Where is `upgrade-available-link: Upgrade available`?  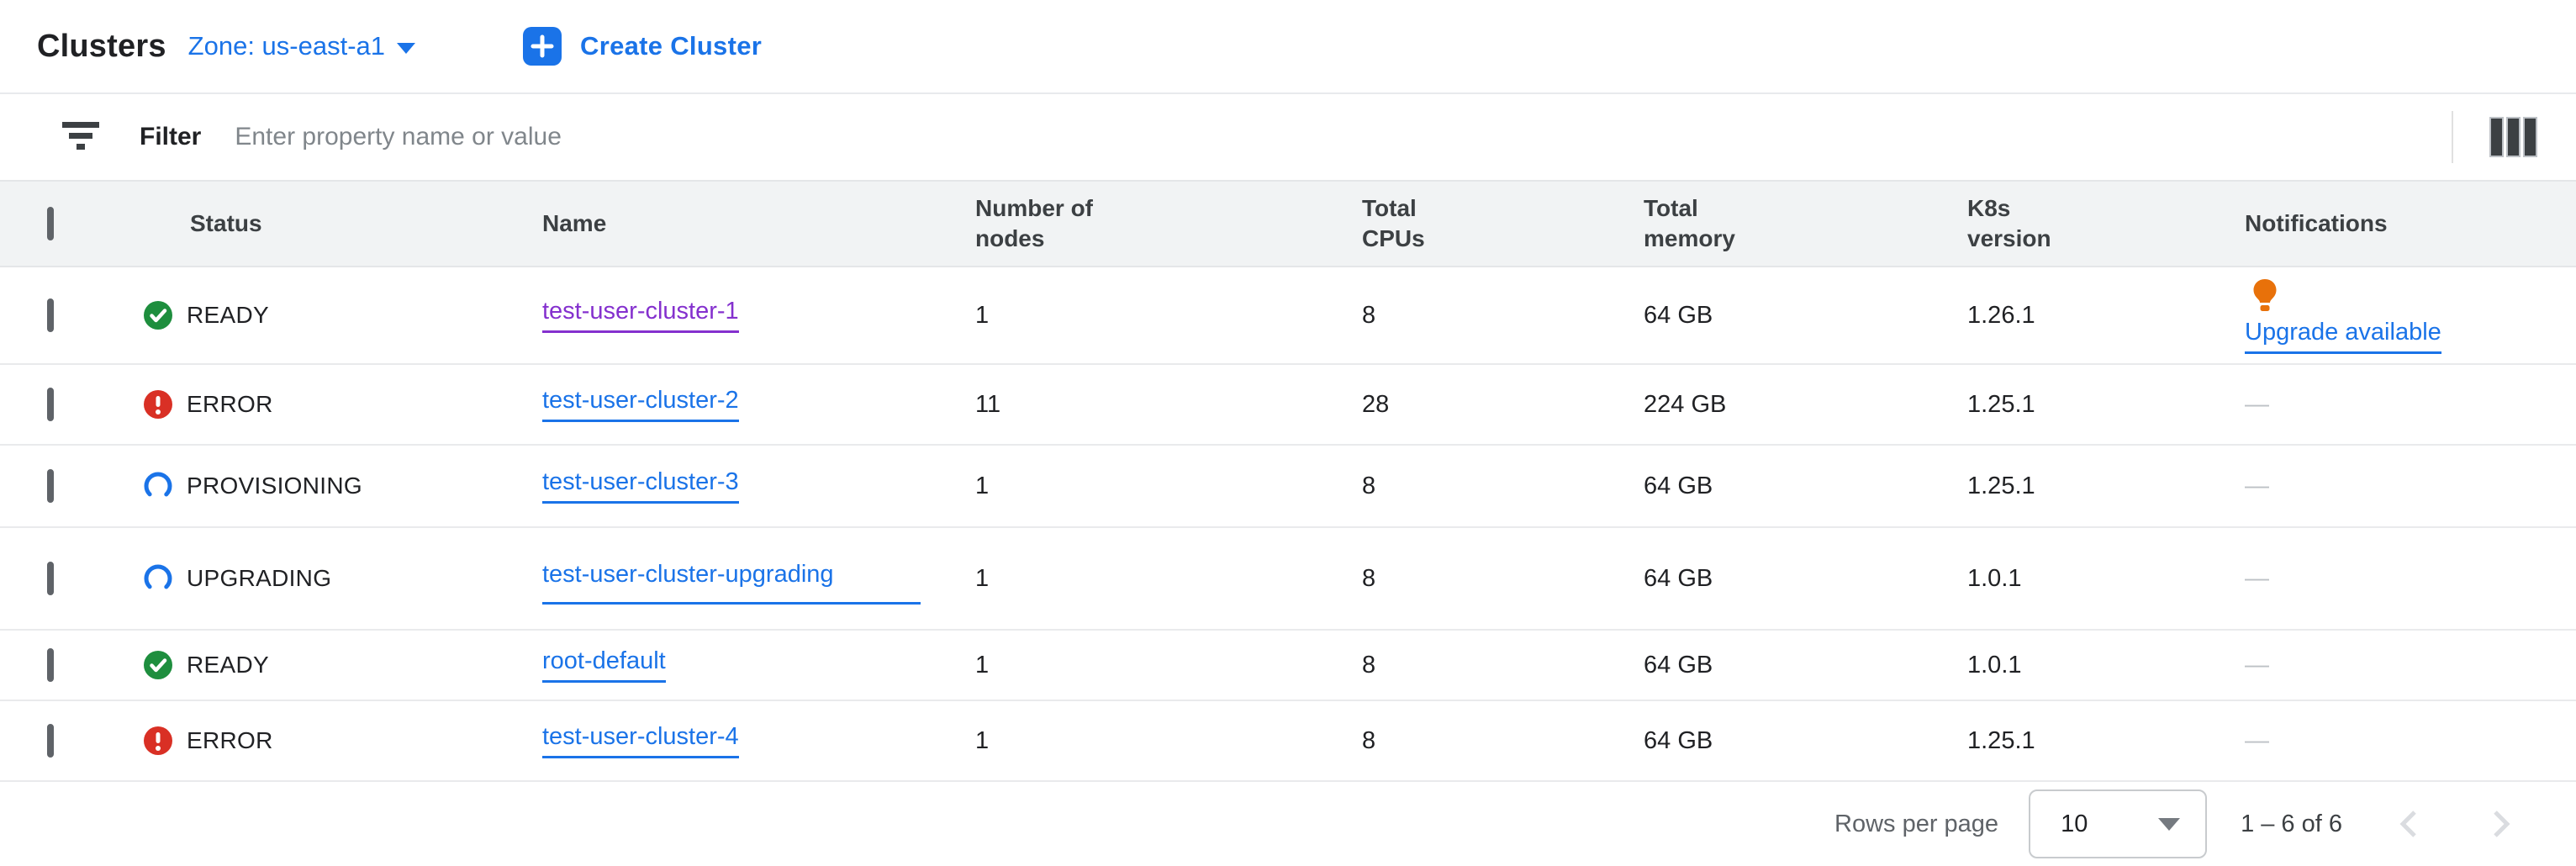
upgrade-available-link: Upgrade available is located at coordinates (2343, 336).